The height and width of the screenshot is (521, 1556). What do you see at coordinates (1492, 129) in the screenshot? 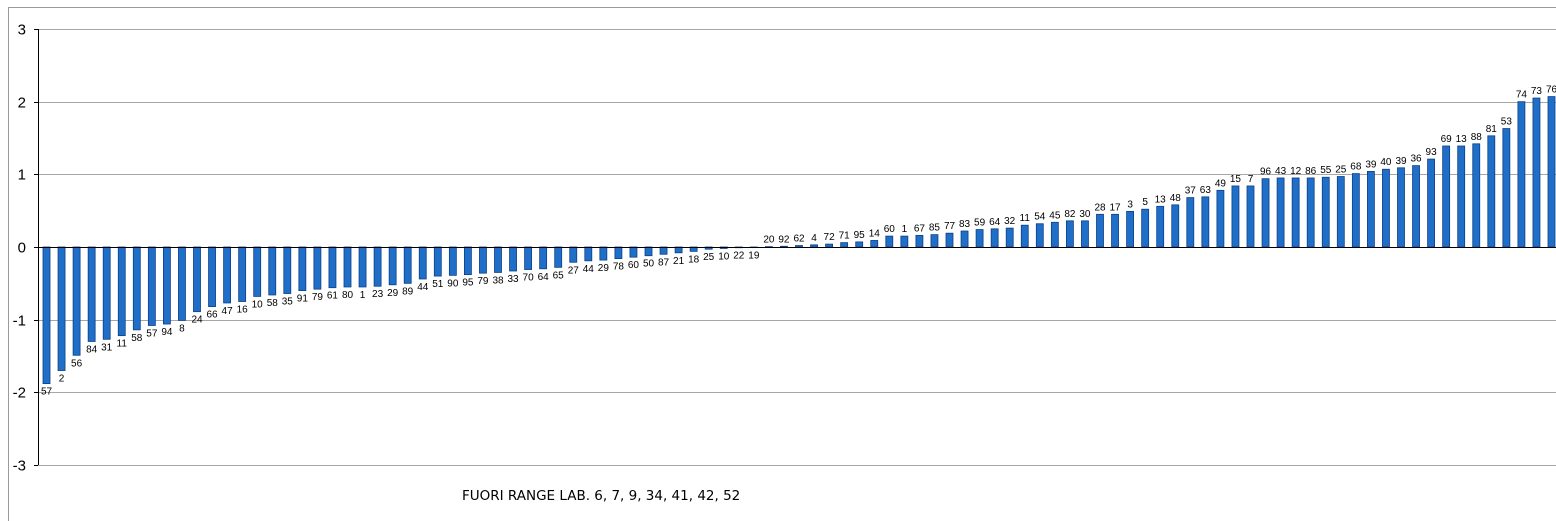
I see `bar-label: 81` at bounding box center [1492, 129].